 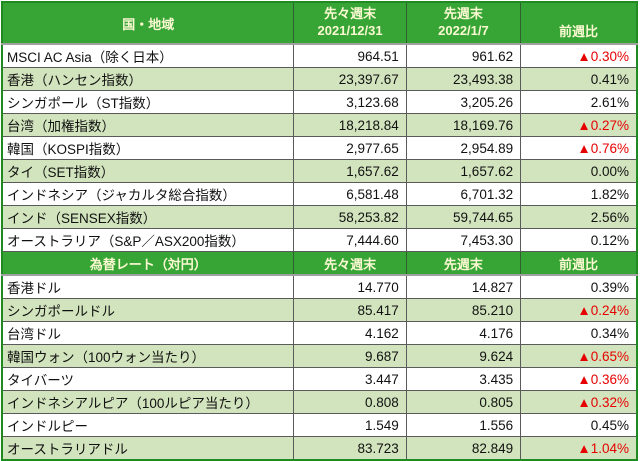 What do you see at coordinates (463, 379) in the screenshot?
I see `value-last-week: 3.435` at bounding box center [463, 379].